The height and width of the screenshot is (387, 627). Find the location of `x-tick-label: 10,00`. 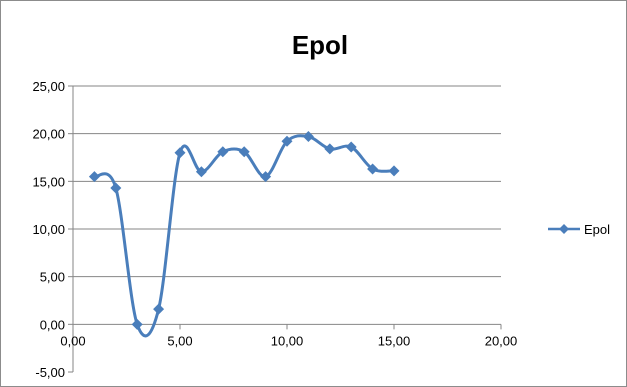

x-tick-label: 10,00 is located at coordinates (287, 340).